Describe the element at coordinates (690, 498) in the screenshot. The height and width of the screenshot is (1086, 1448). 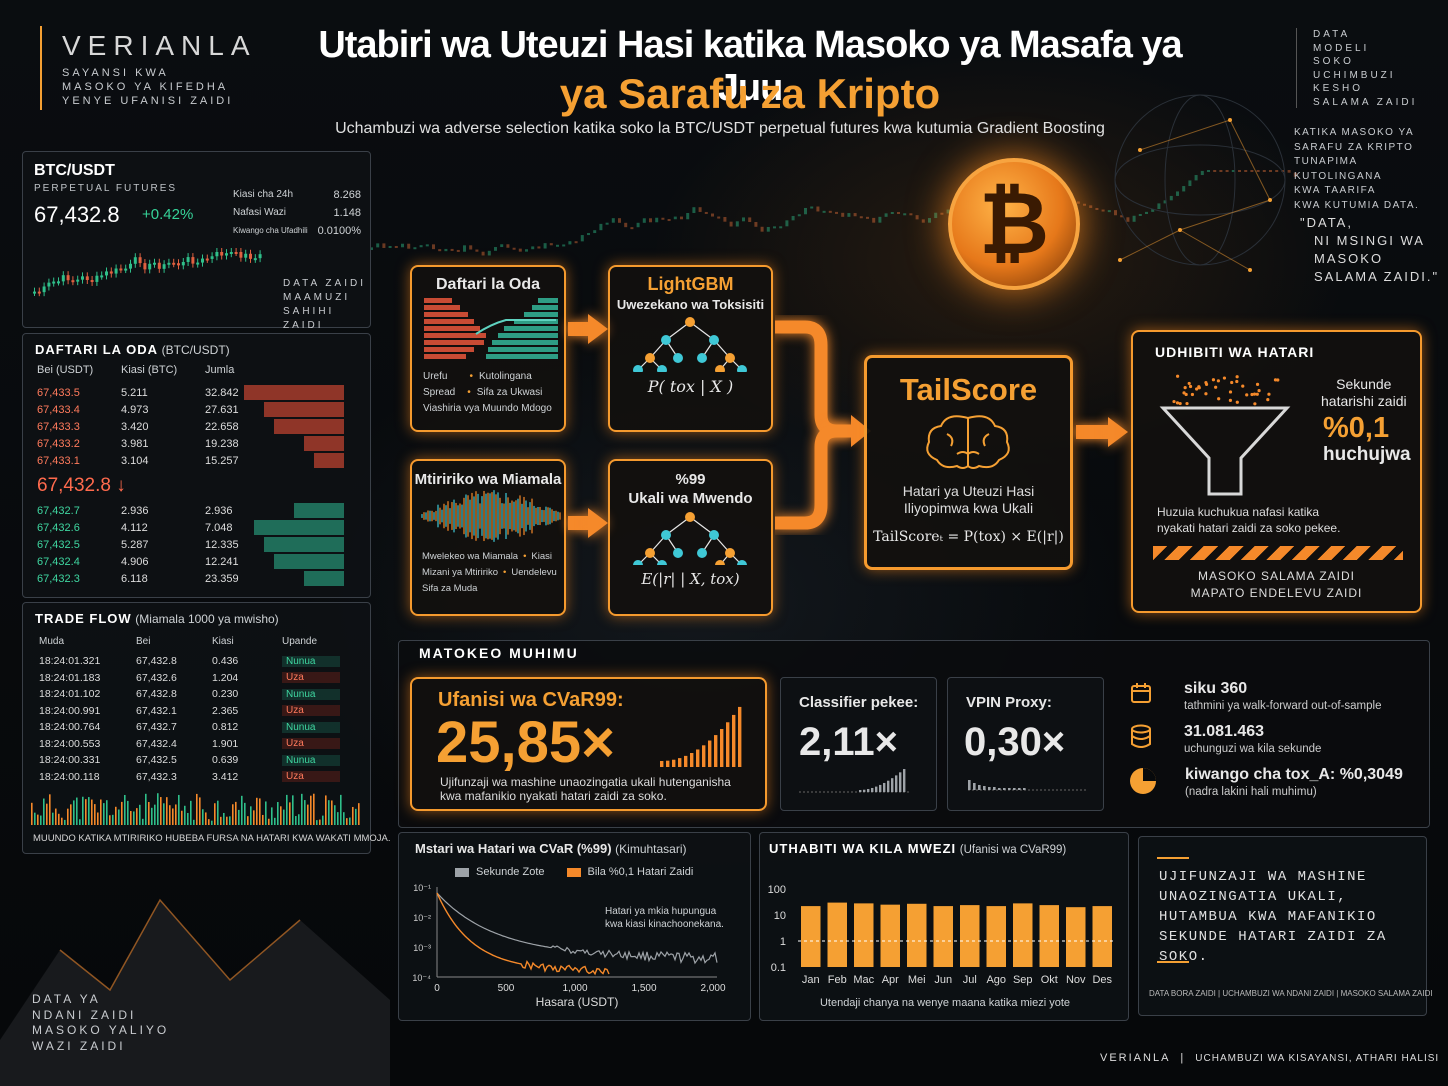
I see `tail-model-subtitle: Ukali wa Mwendo` at that location.